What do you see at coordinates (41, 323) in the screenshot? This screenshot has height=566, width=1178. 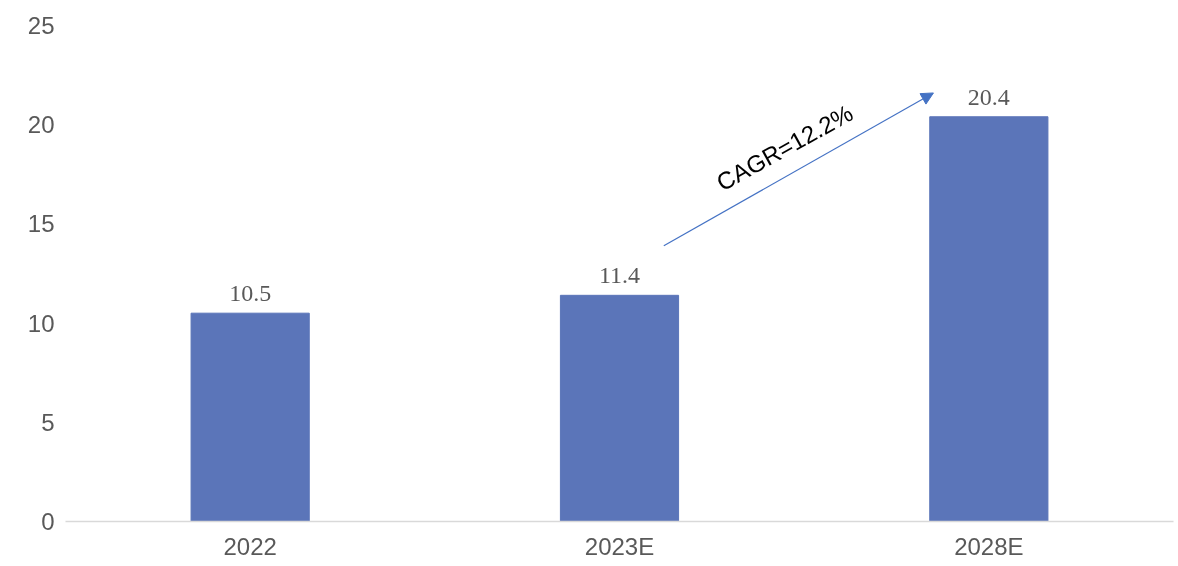 I see `y-tick-label: 10` at bounding box center [41, 323].